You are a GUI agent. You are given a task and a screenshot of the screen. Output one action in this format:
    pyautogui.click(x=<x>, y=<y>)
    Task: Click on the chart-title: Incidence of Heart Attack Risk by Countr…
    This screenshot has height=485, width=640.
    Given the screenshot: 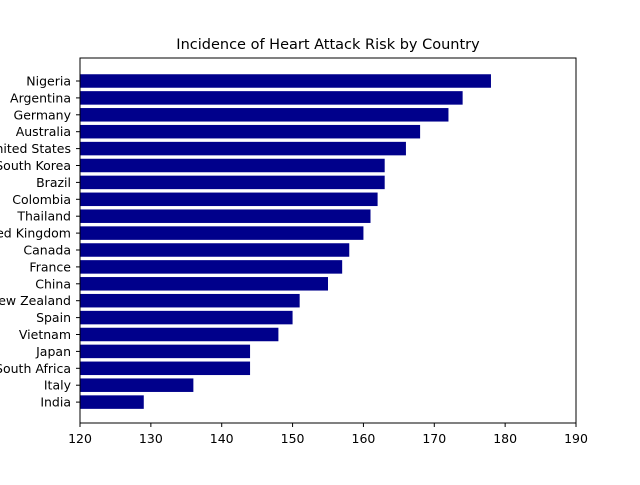 What is the action you would take?
    pyautogui.click(x=328, y=45)
    